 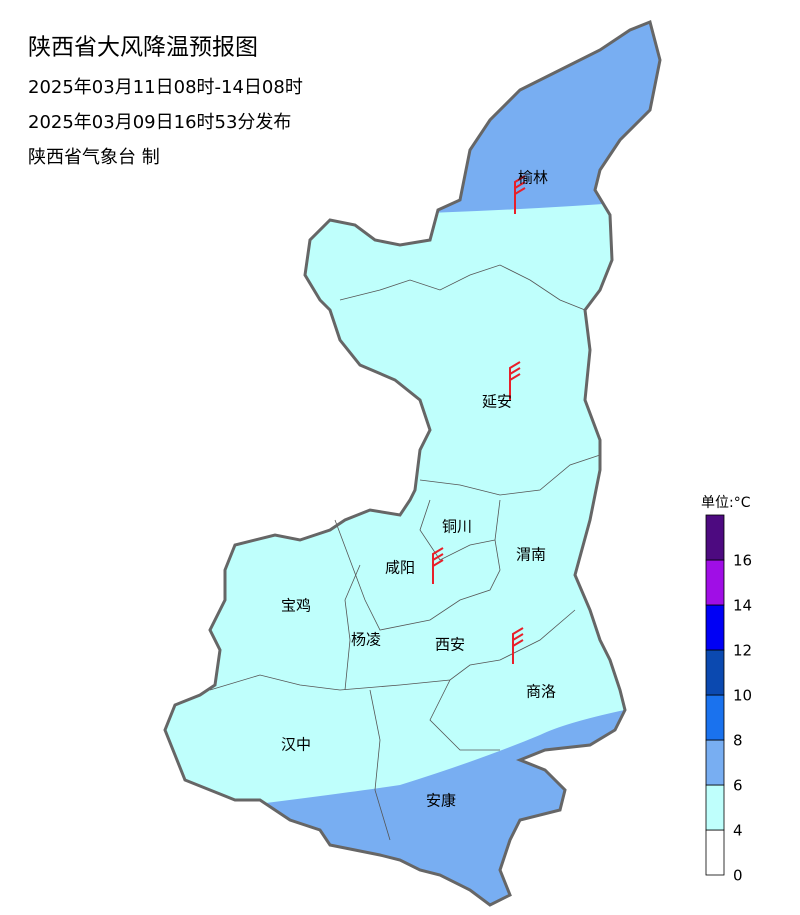 I want to click on city-label: 榆林, so click(x=533, y=178).